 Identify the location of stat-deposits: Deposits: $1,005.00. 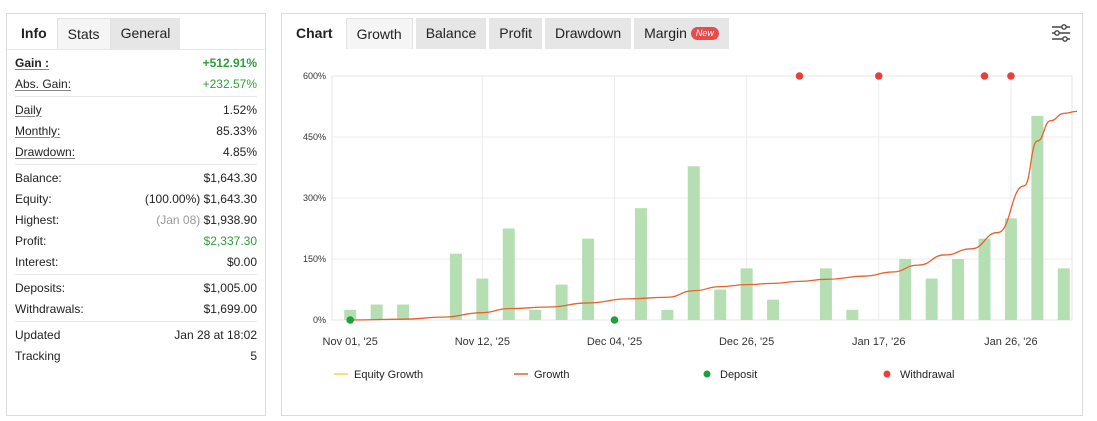
(136, 287).